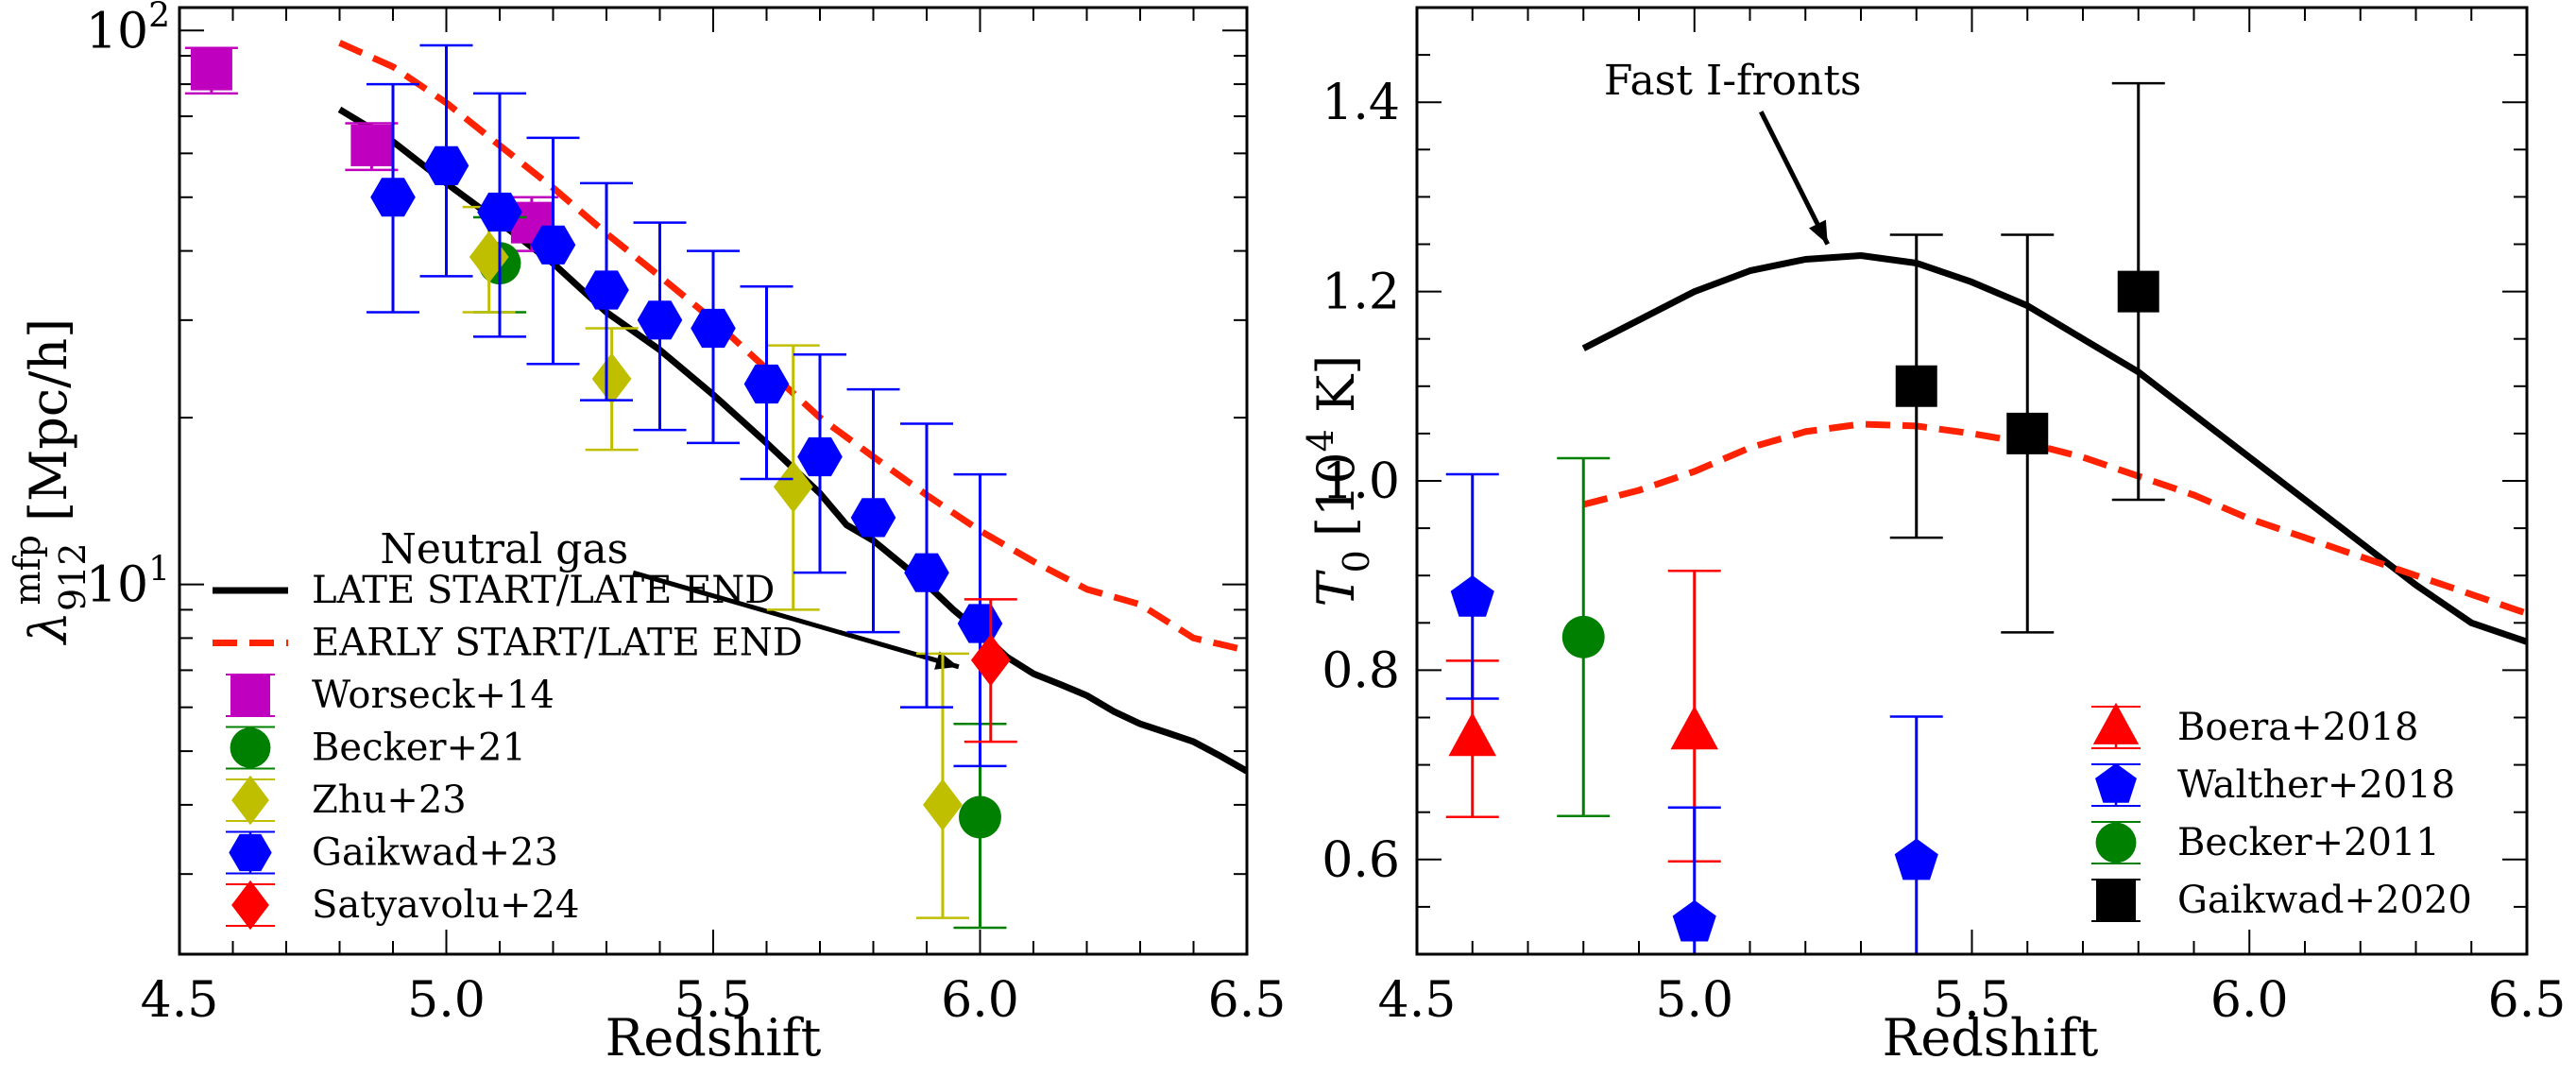  Describe the element at coordinates (1418, 1000) in the screenshot. I see `t0-x-tick-label: 4.5` at that location.